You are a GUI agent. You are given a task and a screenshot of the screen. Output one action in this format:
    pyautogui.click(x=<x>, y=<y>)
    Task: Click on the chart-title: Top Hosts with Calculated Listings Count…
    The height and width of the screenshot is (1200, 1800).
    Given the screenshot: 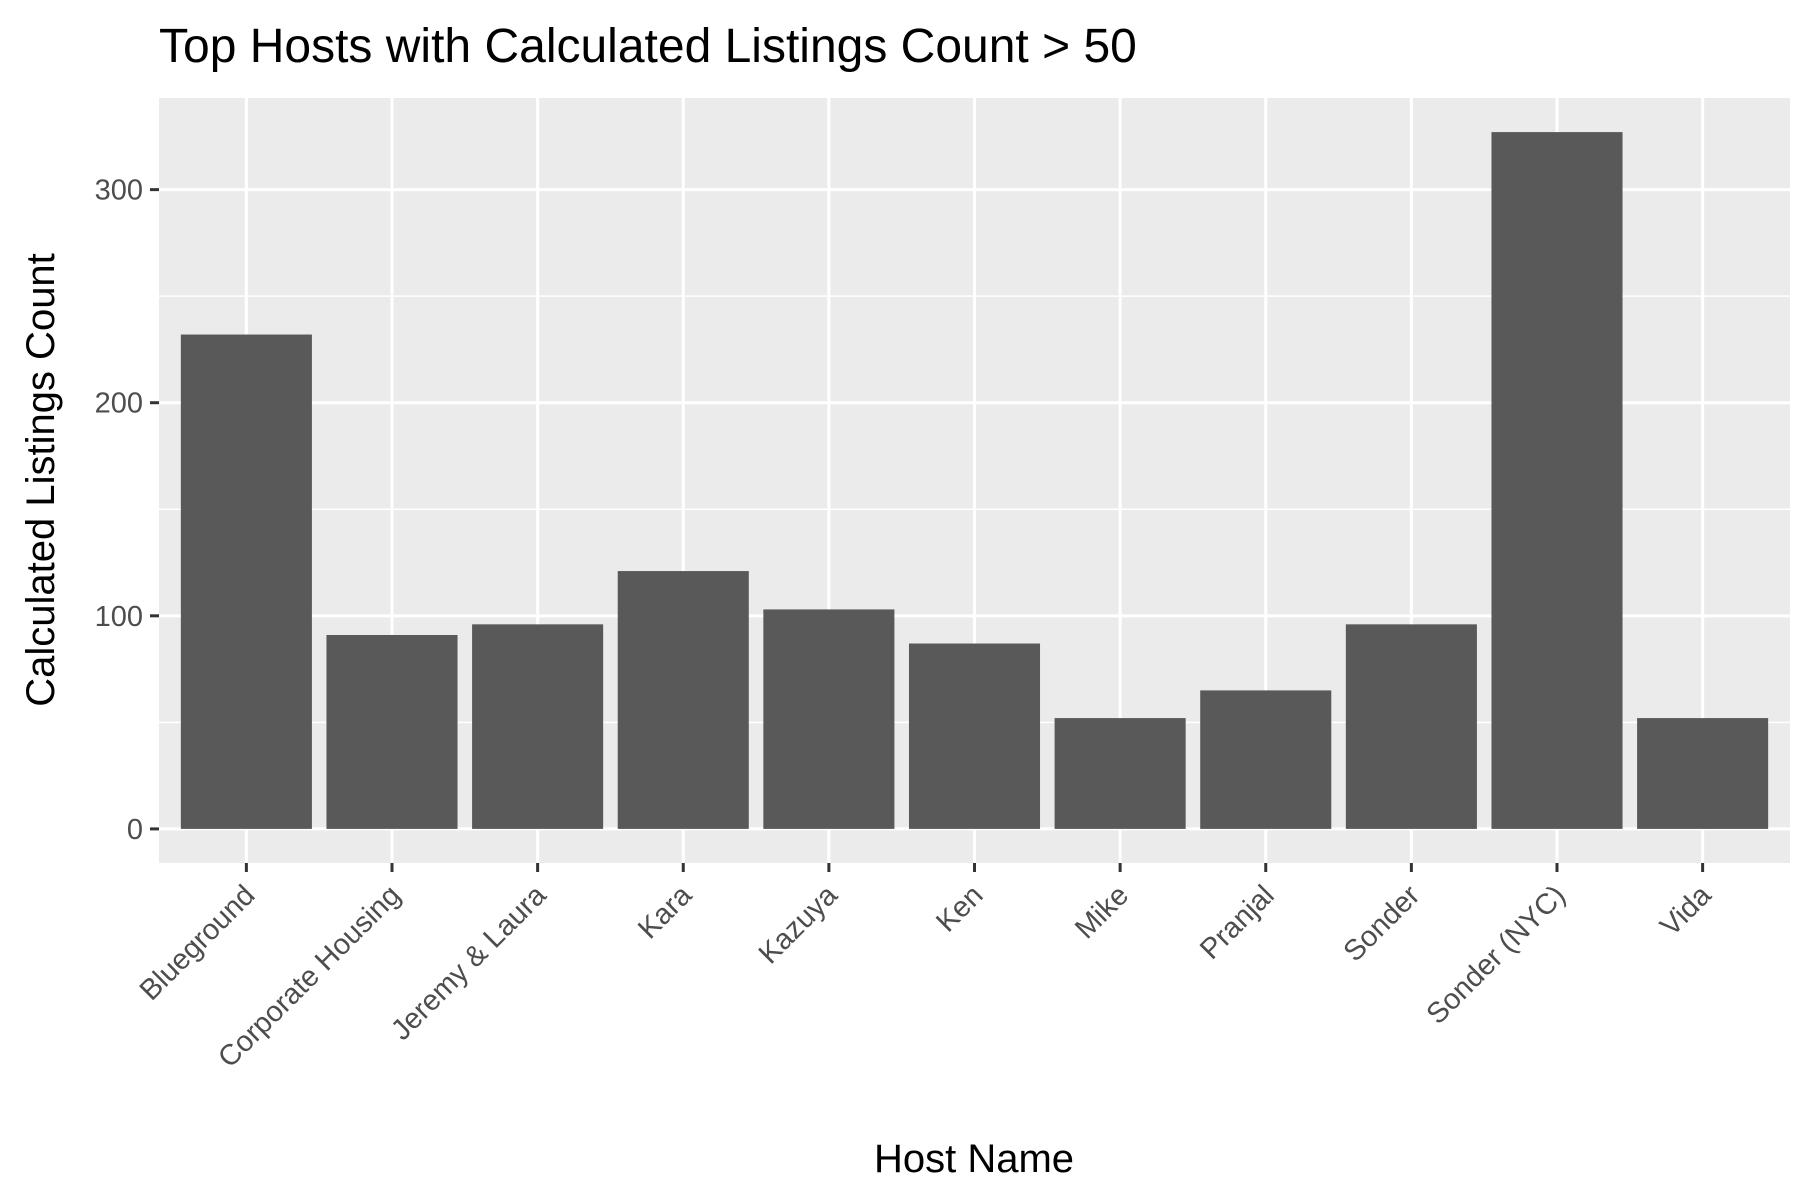 What is the action you would take?
    pyautogui.click(x=648, y=46)
    